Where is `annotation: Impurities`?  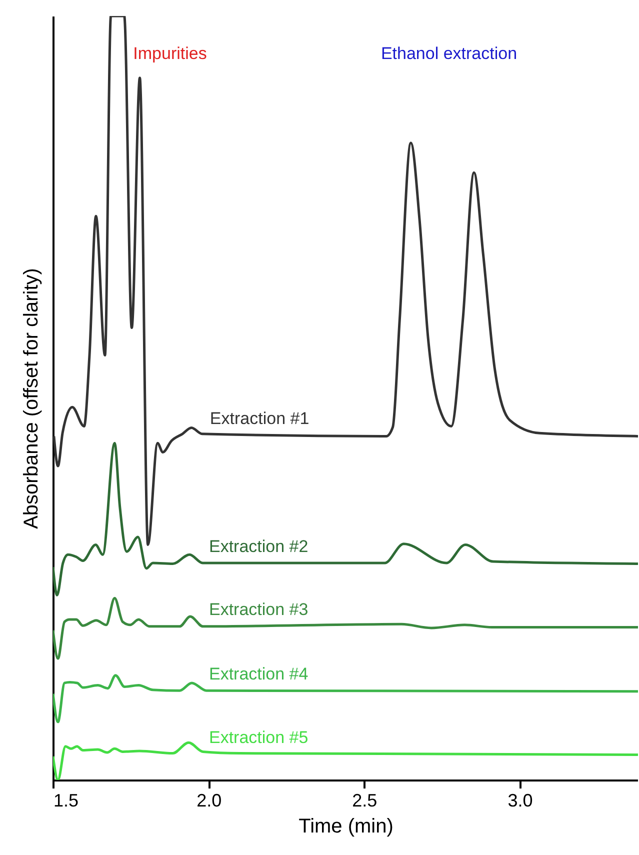
annotation: Impurities is located at coordinates (170, 53).